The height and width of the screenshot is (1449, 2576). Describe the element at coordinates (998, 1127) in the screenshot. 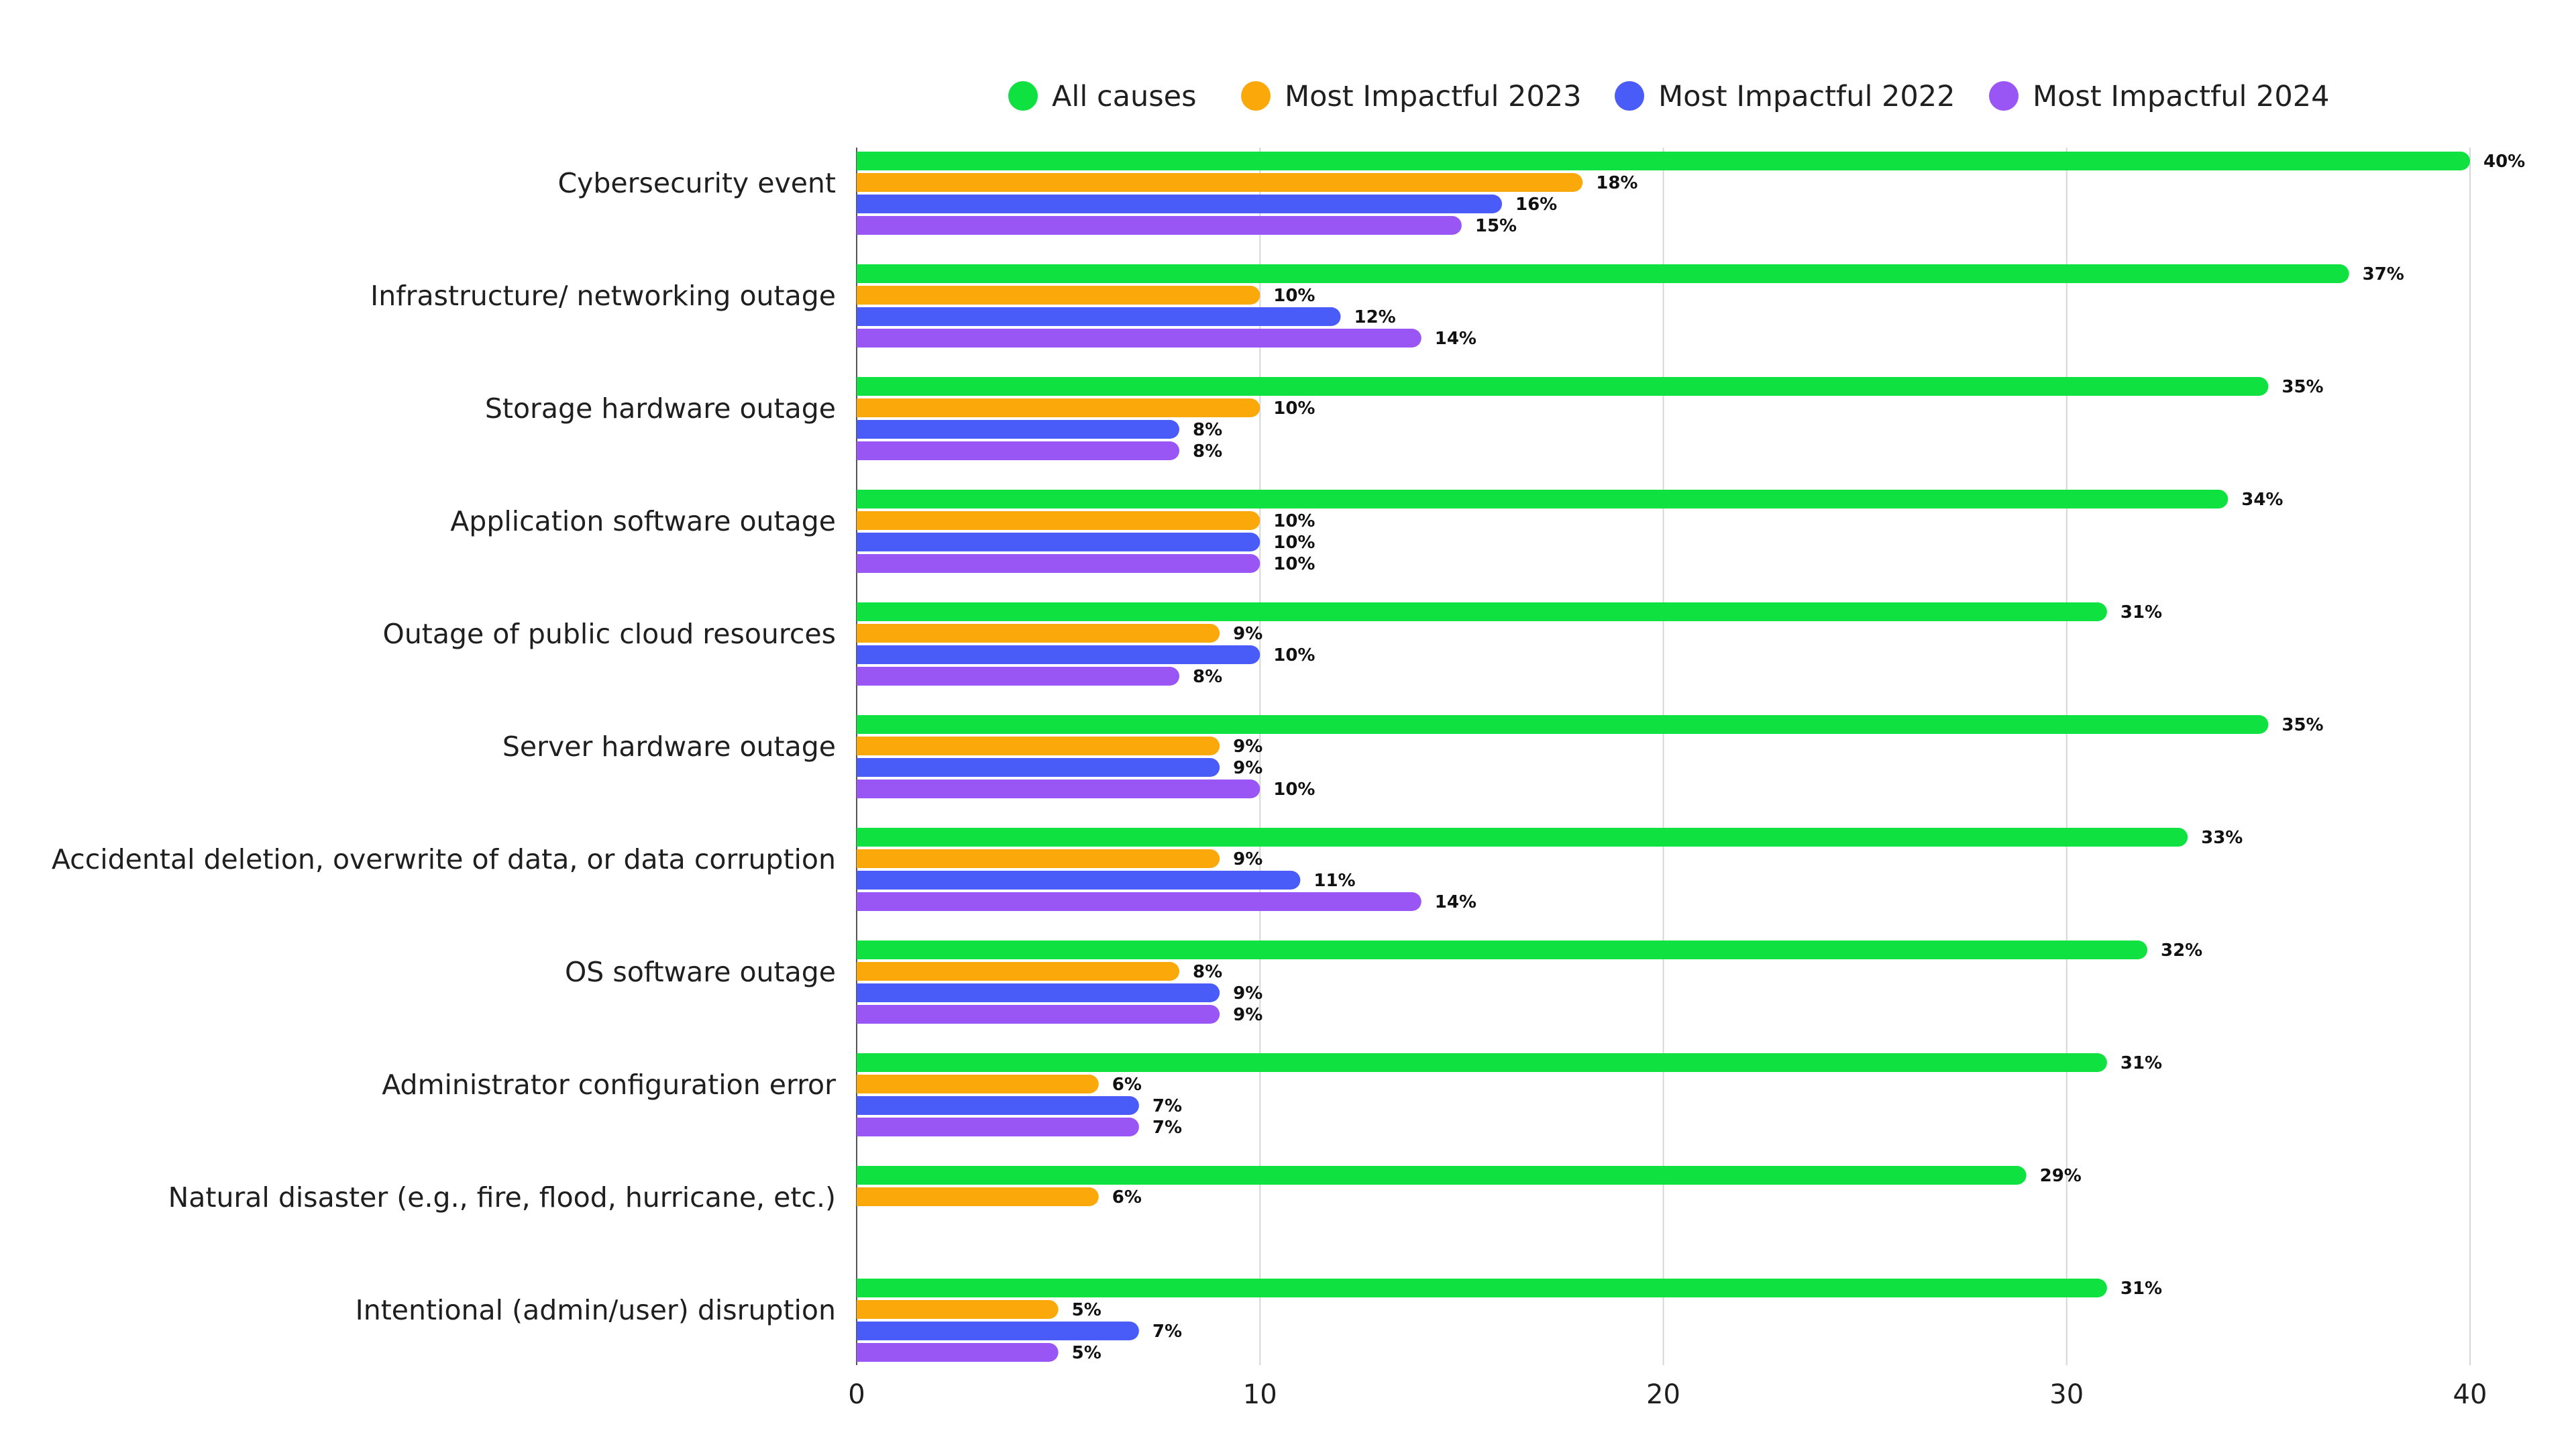

I see `bar-most-impactful-2024-administrator-configuration-error` at that location.